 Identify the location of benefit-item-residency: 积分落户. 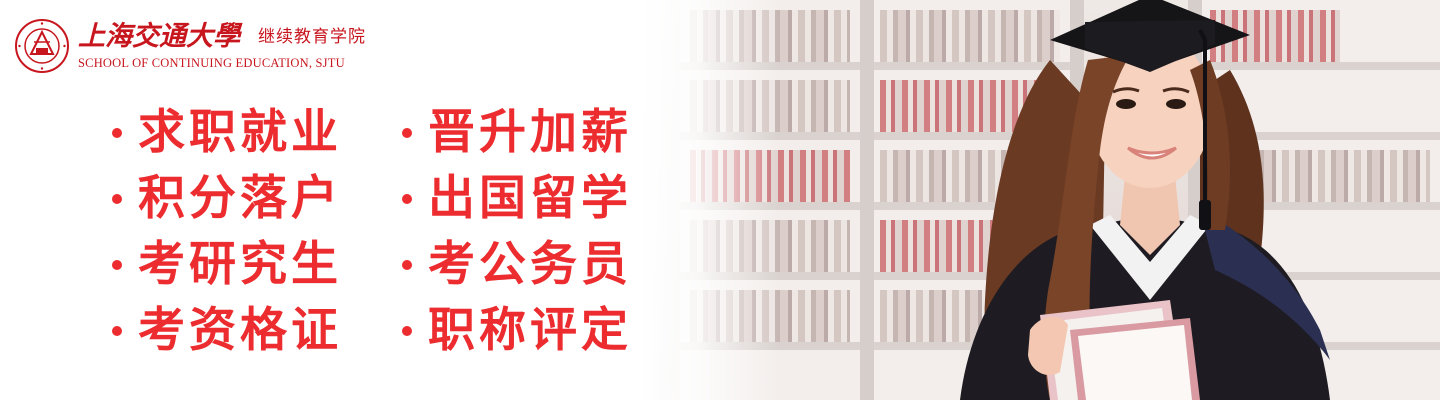
(257, 199).